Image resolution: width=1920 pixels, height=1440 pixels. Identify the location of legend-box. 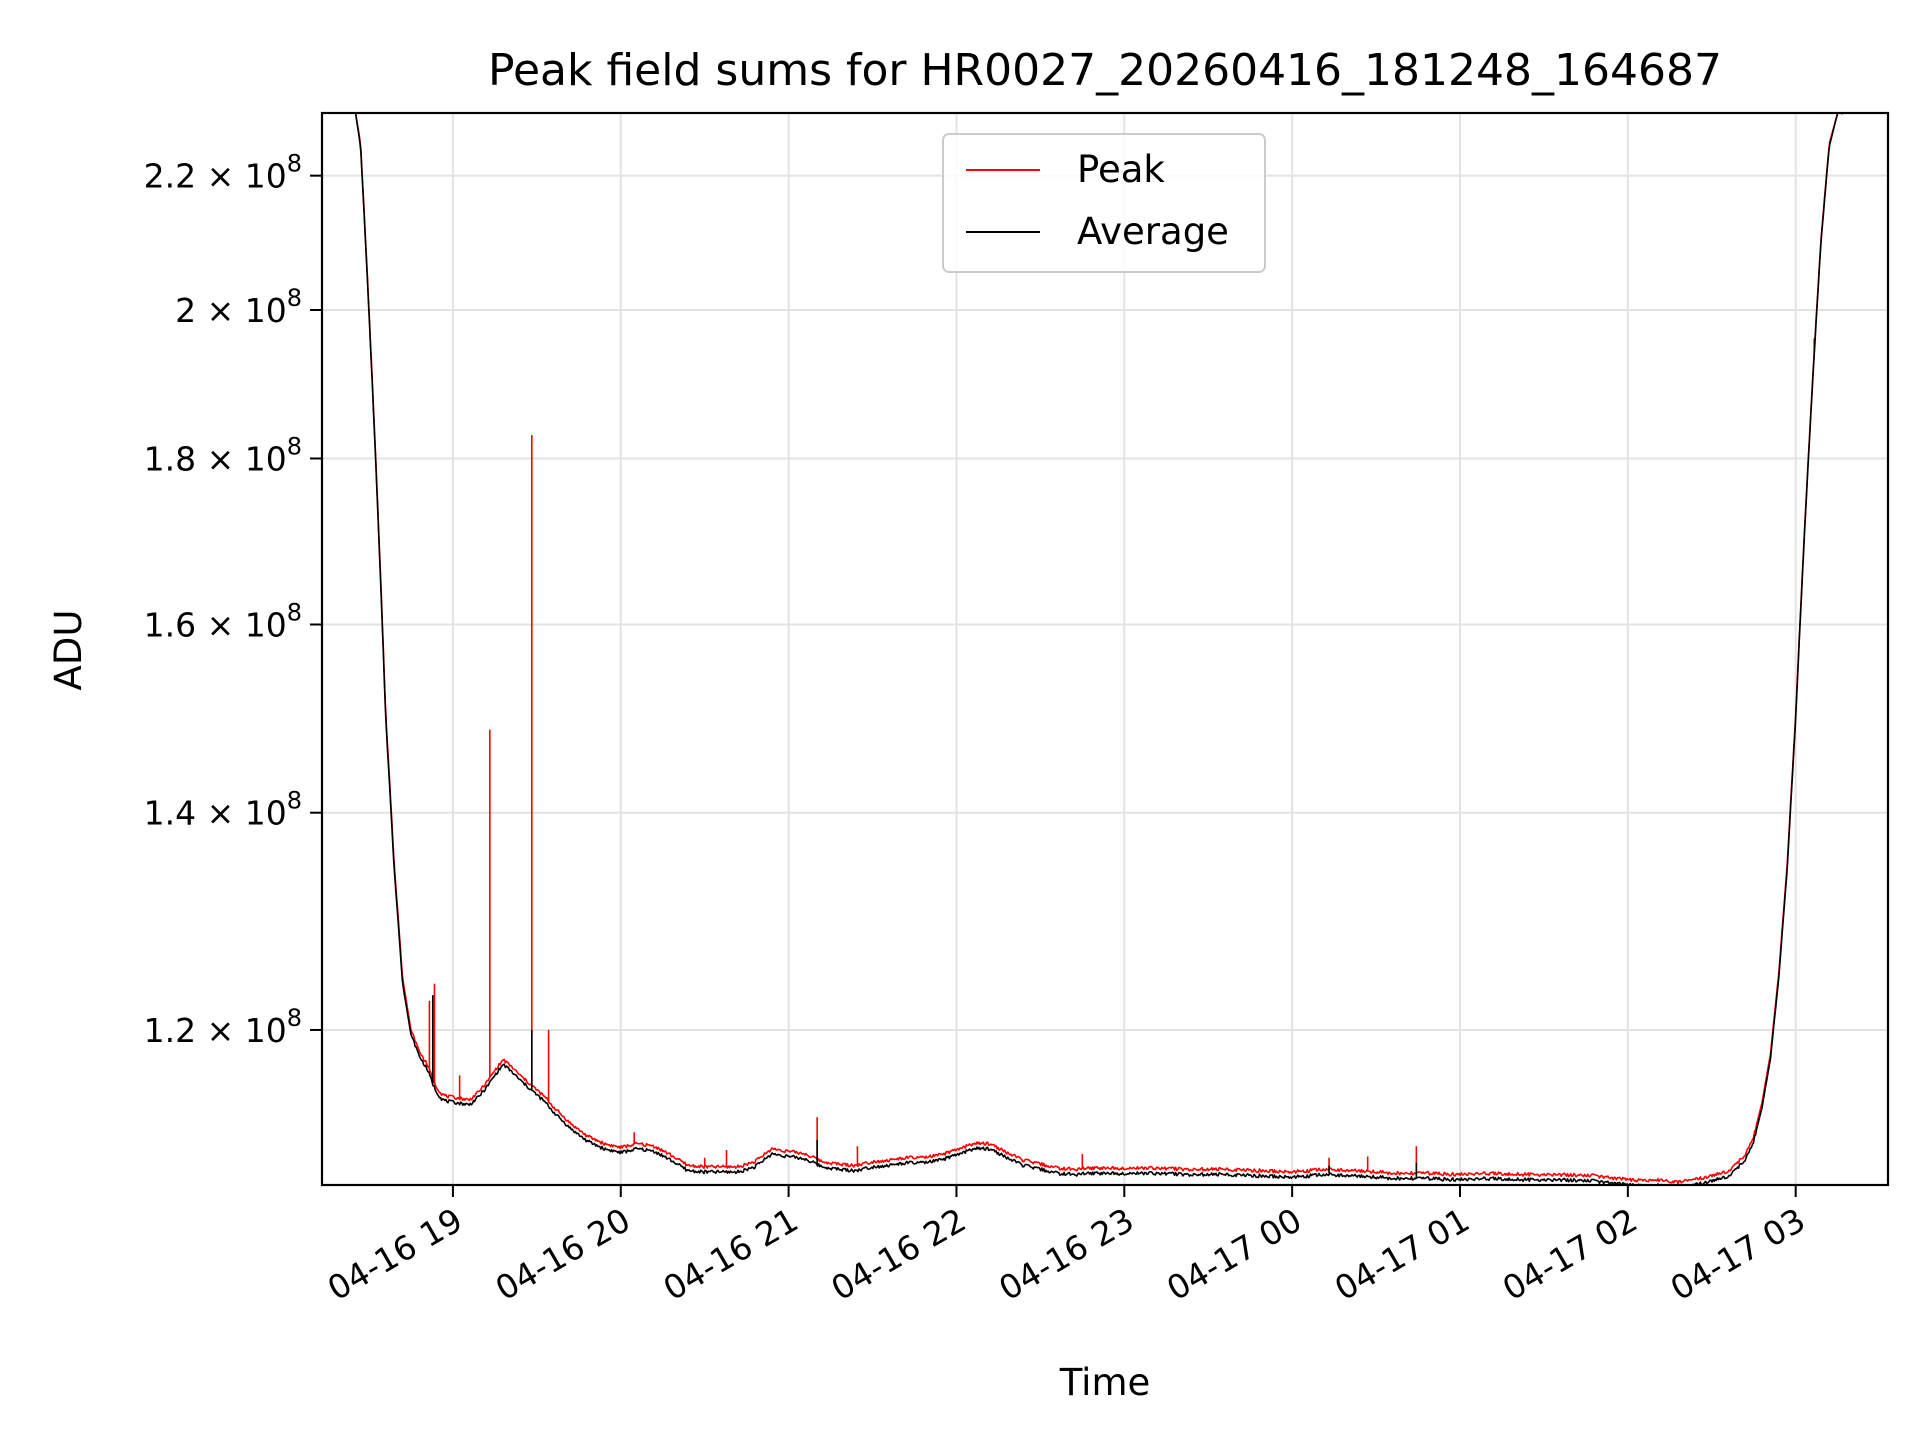
(1104, 203).